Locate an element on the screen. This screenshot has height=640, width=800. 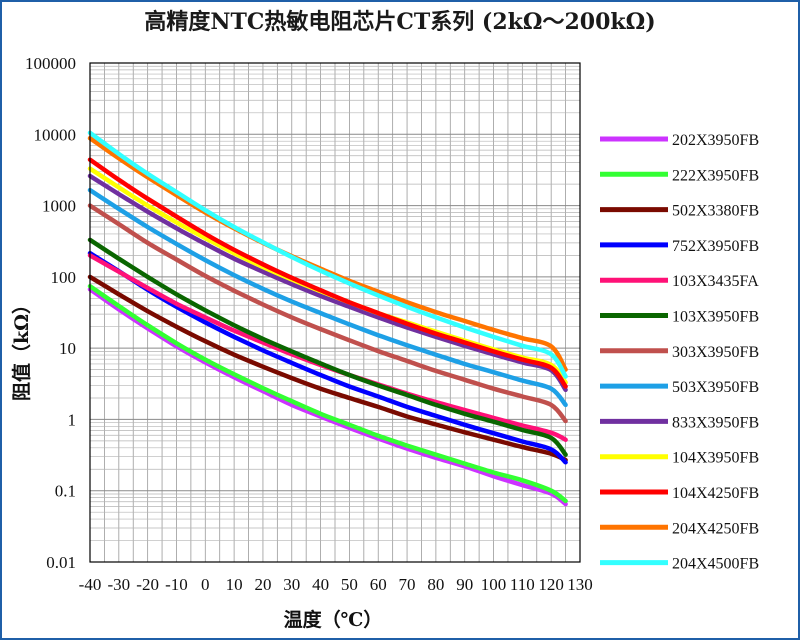
x-tick-label: -10 is located at coordinates (176, 584).